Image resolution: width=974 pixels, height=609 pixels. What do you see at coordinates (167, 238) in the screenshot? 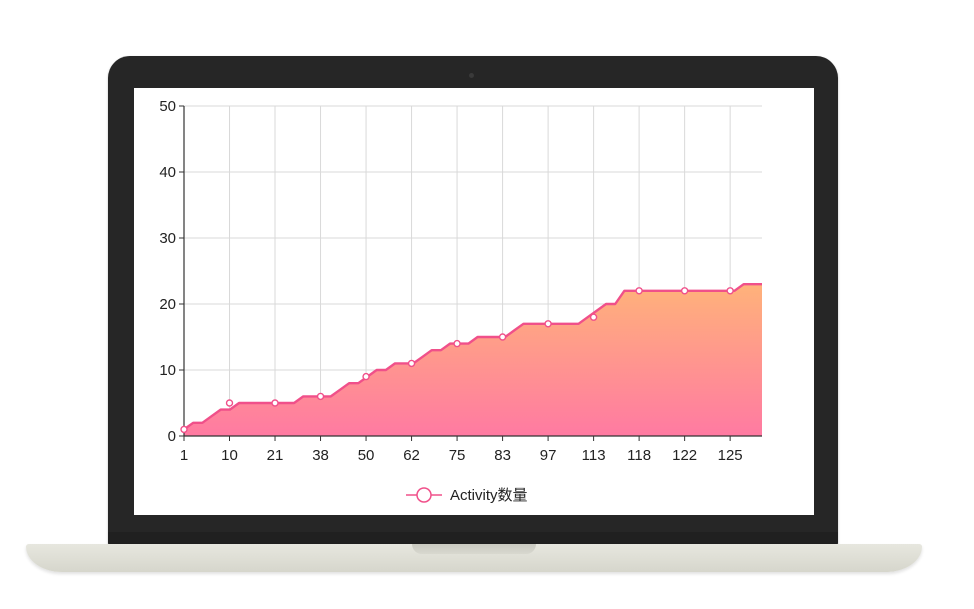
I see `y-tick-label: 30` at bounding box center [167, 238].